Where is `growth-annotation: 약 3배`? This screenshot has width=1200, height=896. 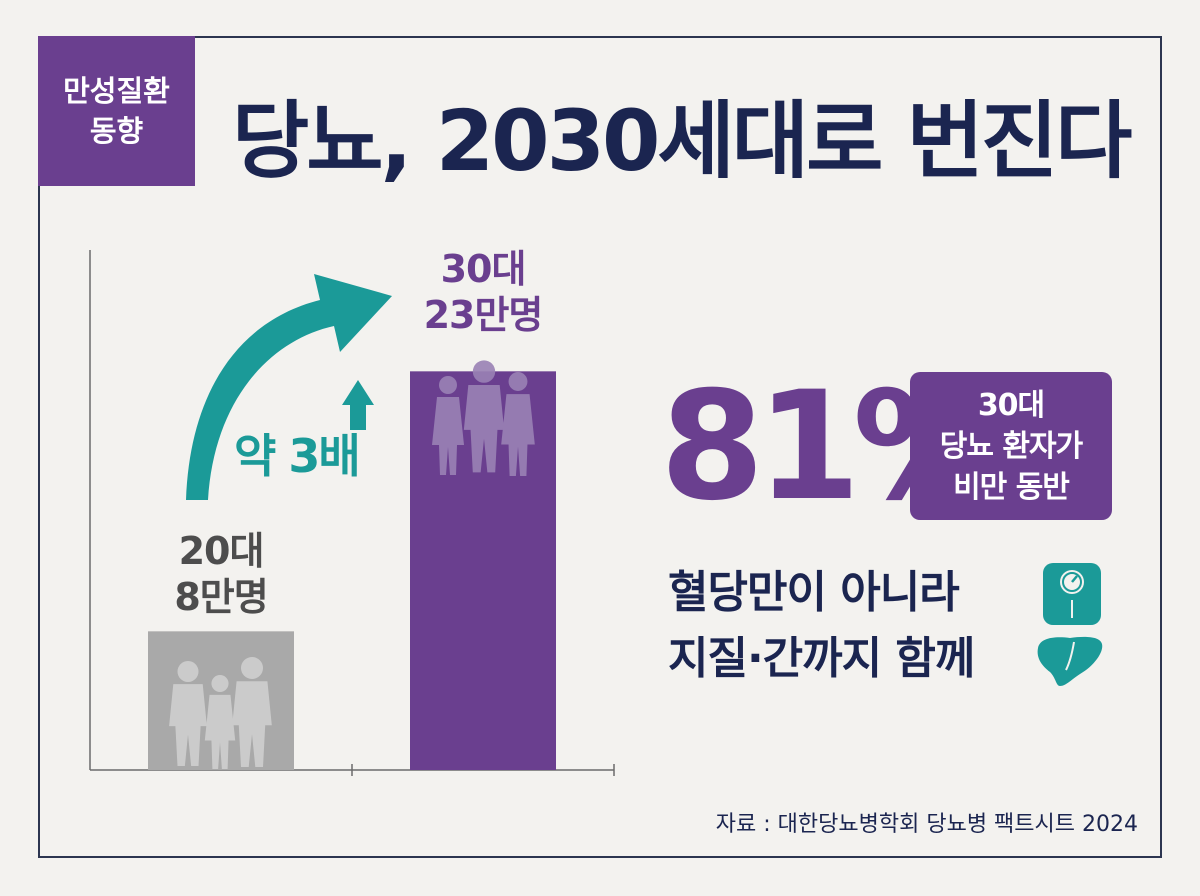
growth-annotation: 약 3배 is located at coordinates (297, 456).